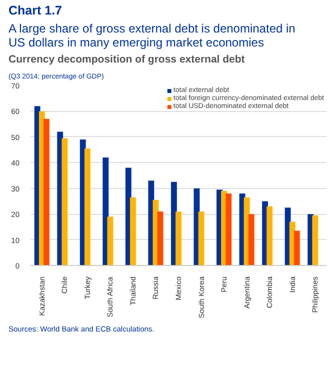 This screenshot has width=336, height=370. I want to click on text: Currency decomposition of gross external debt, so click(127, 60).